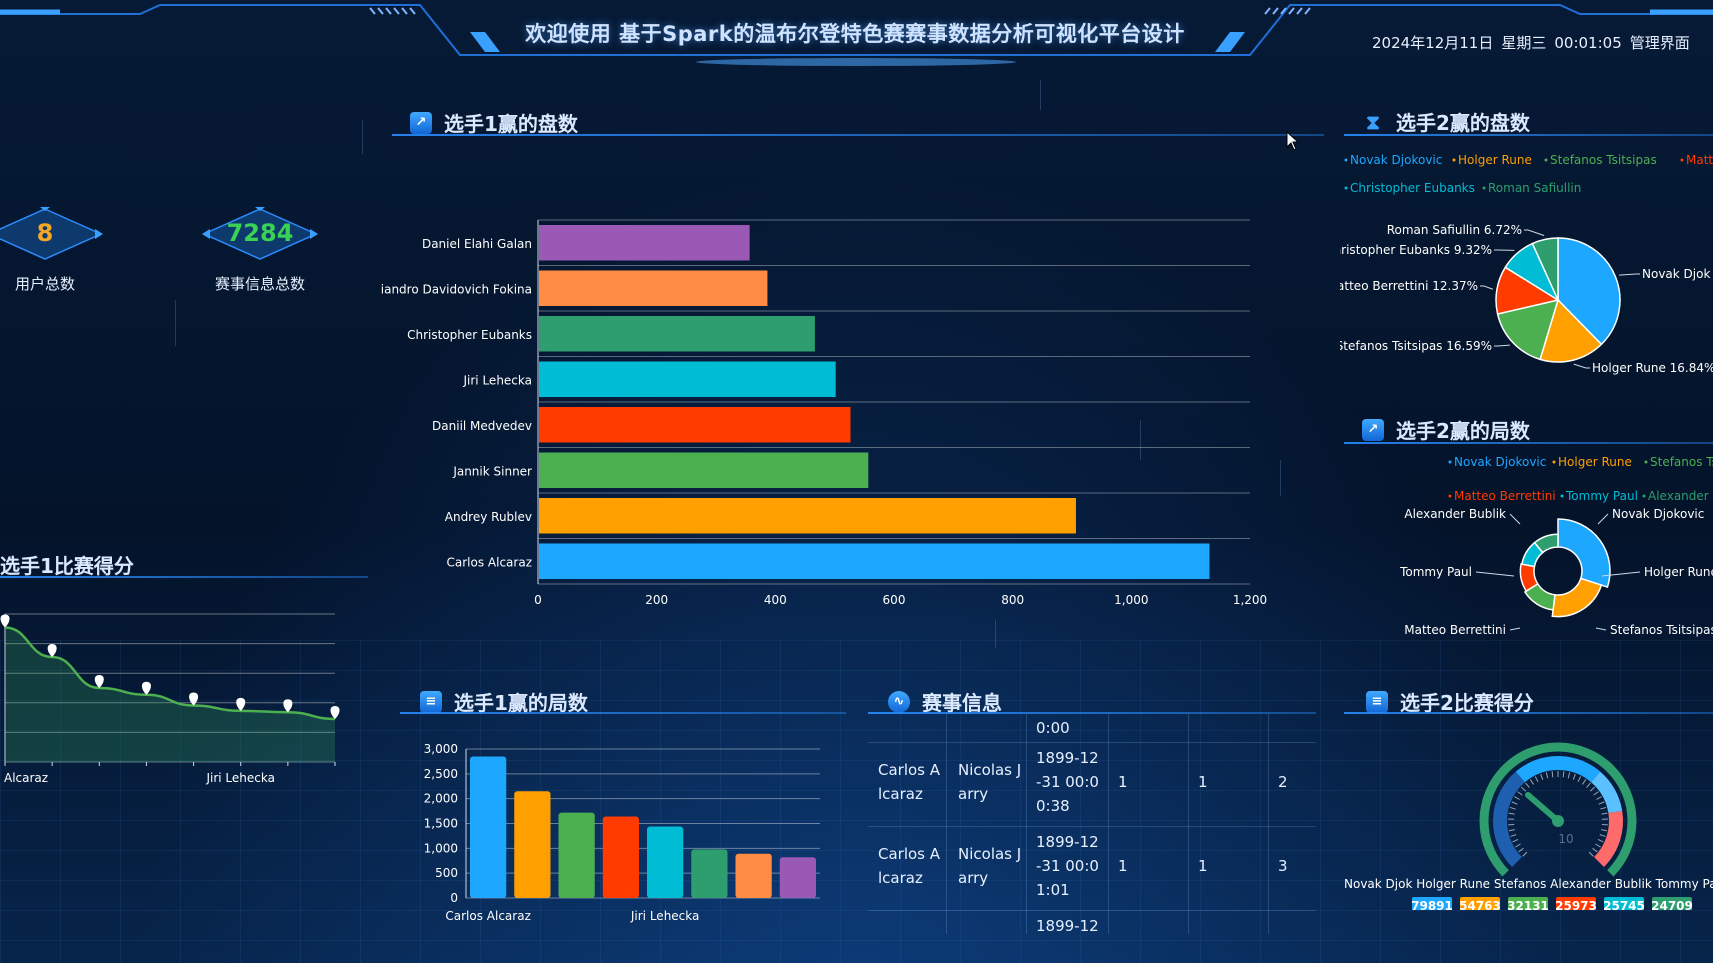 Image resolution: width=1713 pixels, height=963 pixels. I want to click on kpi-user-count: 8 用户总数, so click(55, 249).